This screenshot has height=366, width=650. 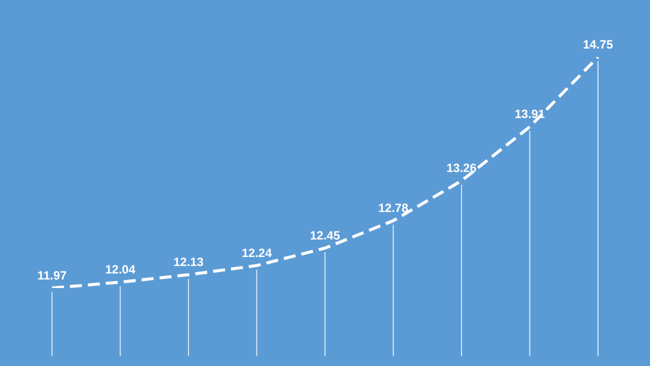 What do you see at coordinates (52, 275) in the screenshot?
I see `data-label: 11.97` at bounding box center [52, 275].